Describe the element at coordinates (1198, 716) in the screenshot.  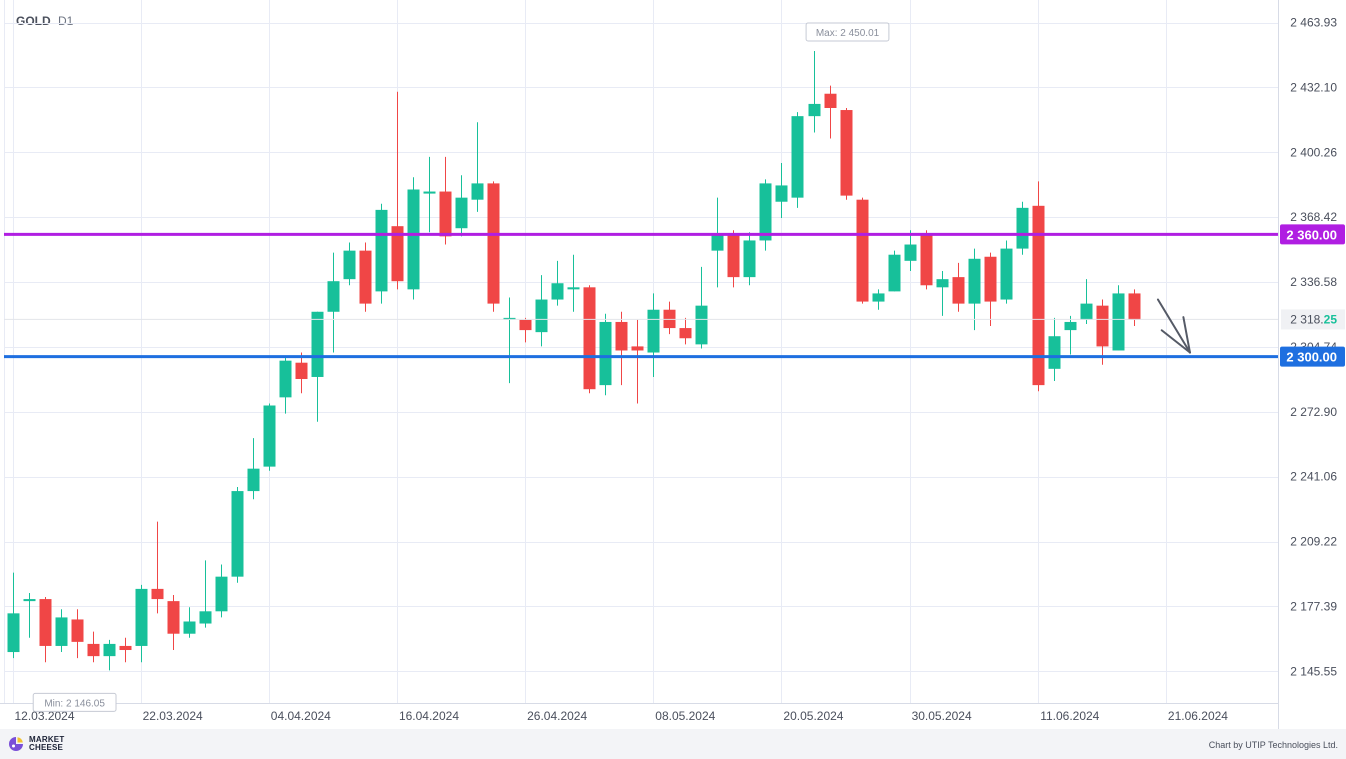
I see `x-tick-label: 21.06.2024` at that location.